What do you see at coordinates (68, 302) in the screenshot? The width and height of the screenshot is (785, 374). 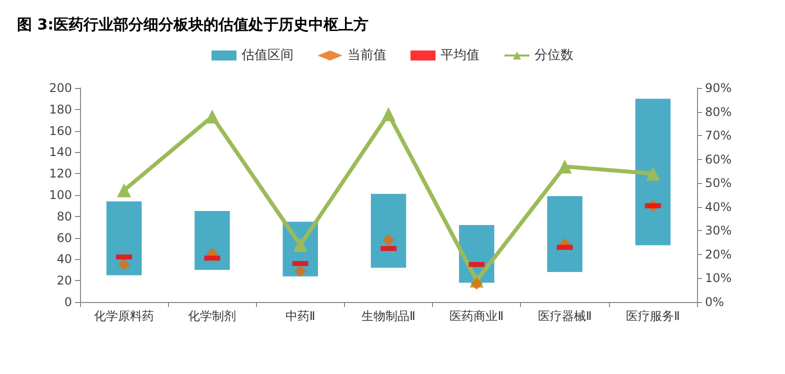 I see `y-tick-label: 0` at bounding box center [68, 302].